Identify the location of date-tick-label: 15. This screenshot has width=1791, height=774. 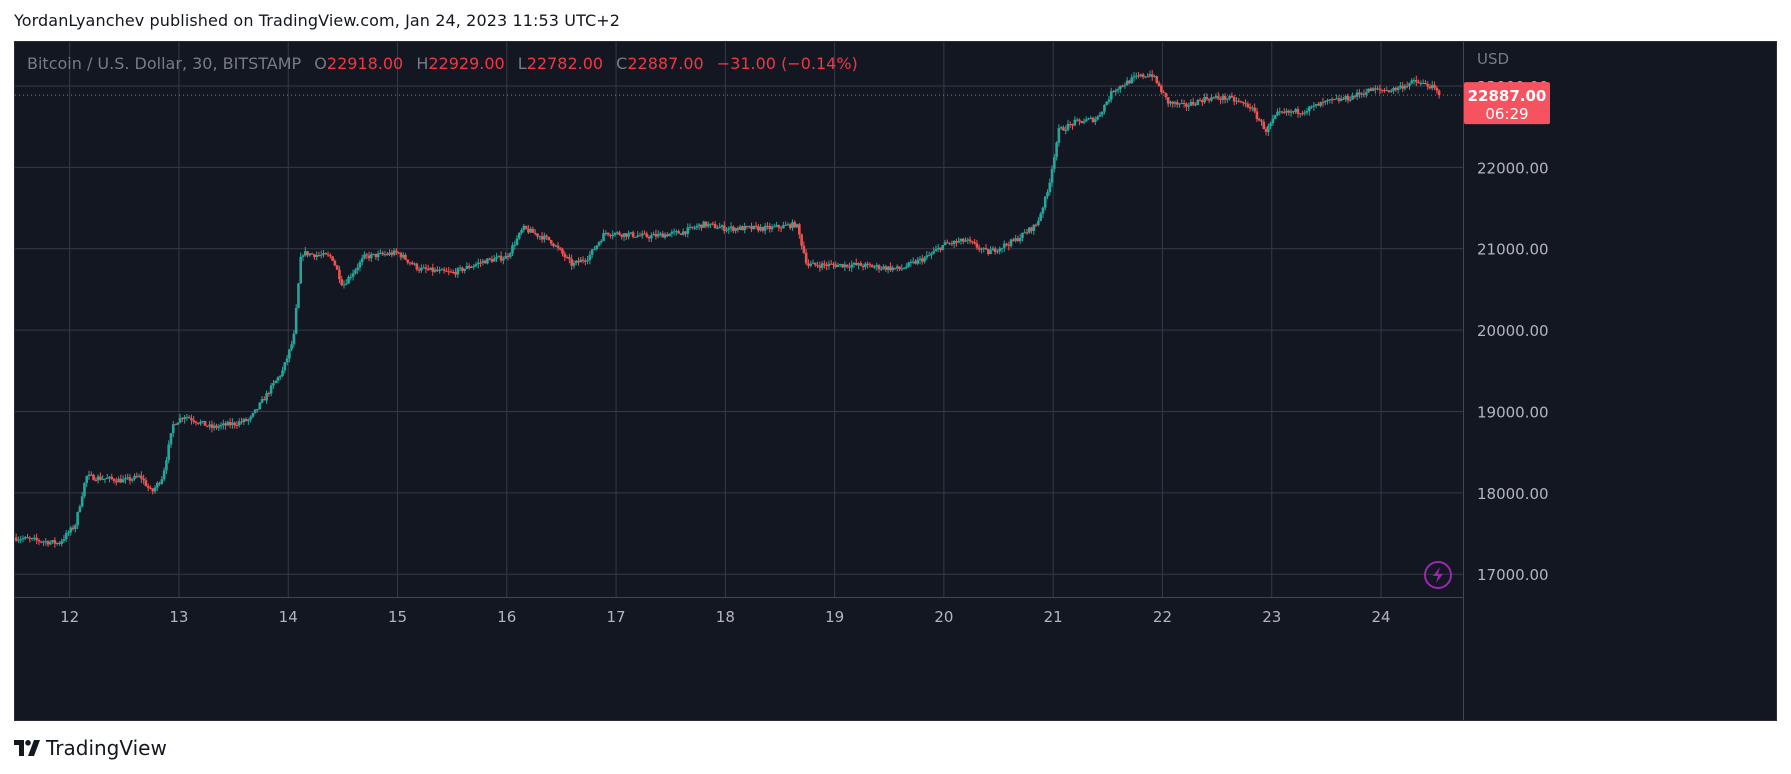
(397, 617).